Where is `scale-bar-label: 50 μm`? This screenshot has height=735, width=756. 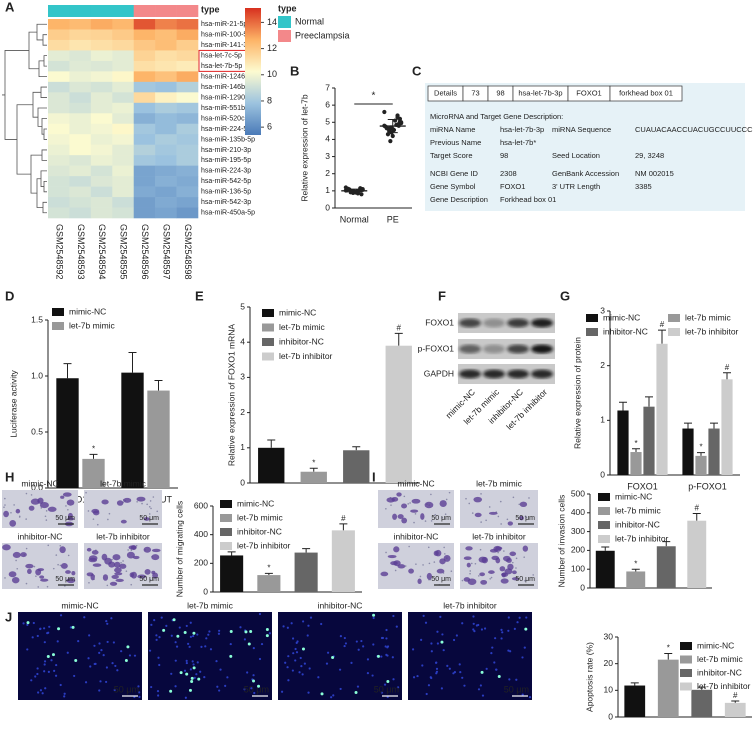 scale-bar-label: 50 μm is located at coordinates (525, 518).